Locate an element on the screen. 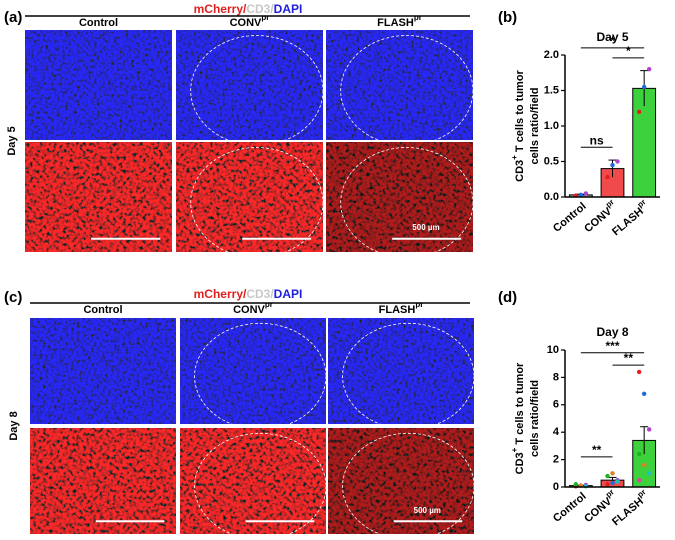 The width and height of the screenshot is (675, 540). panel-label: (c) is located at coordinates (13, 297).